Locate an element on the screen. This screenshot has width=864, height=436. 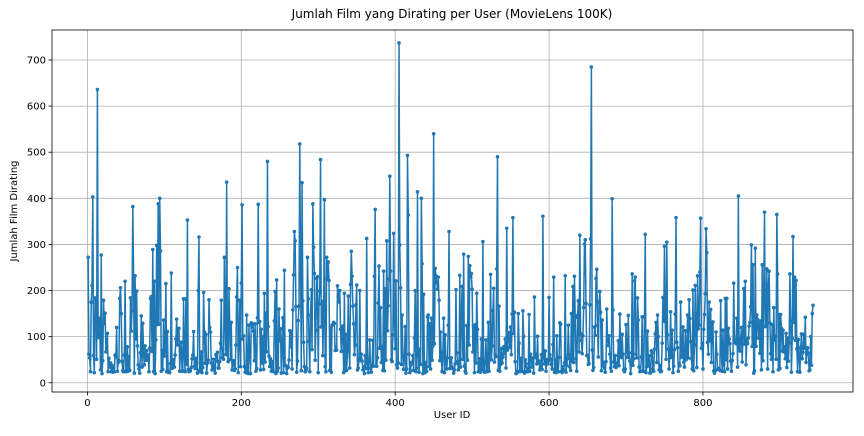
x-tick-label: 600 is located at coordinates (549, 403).